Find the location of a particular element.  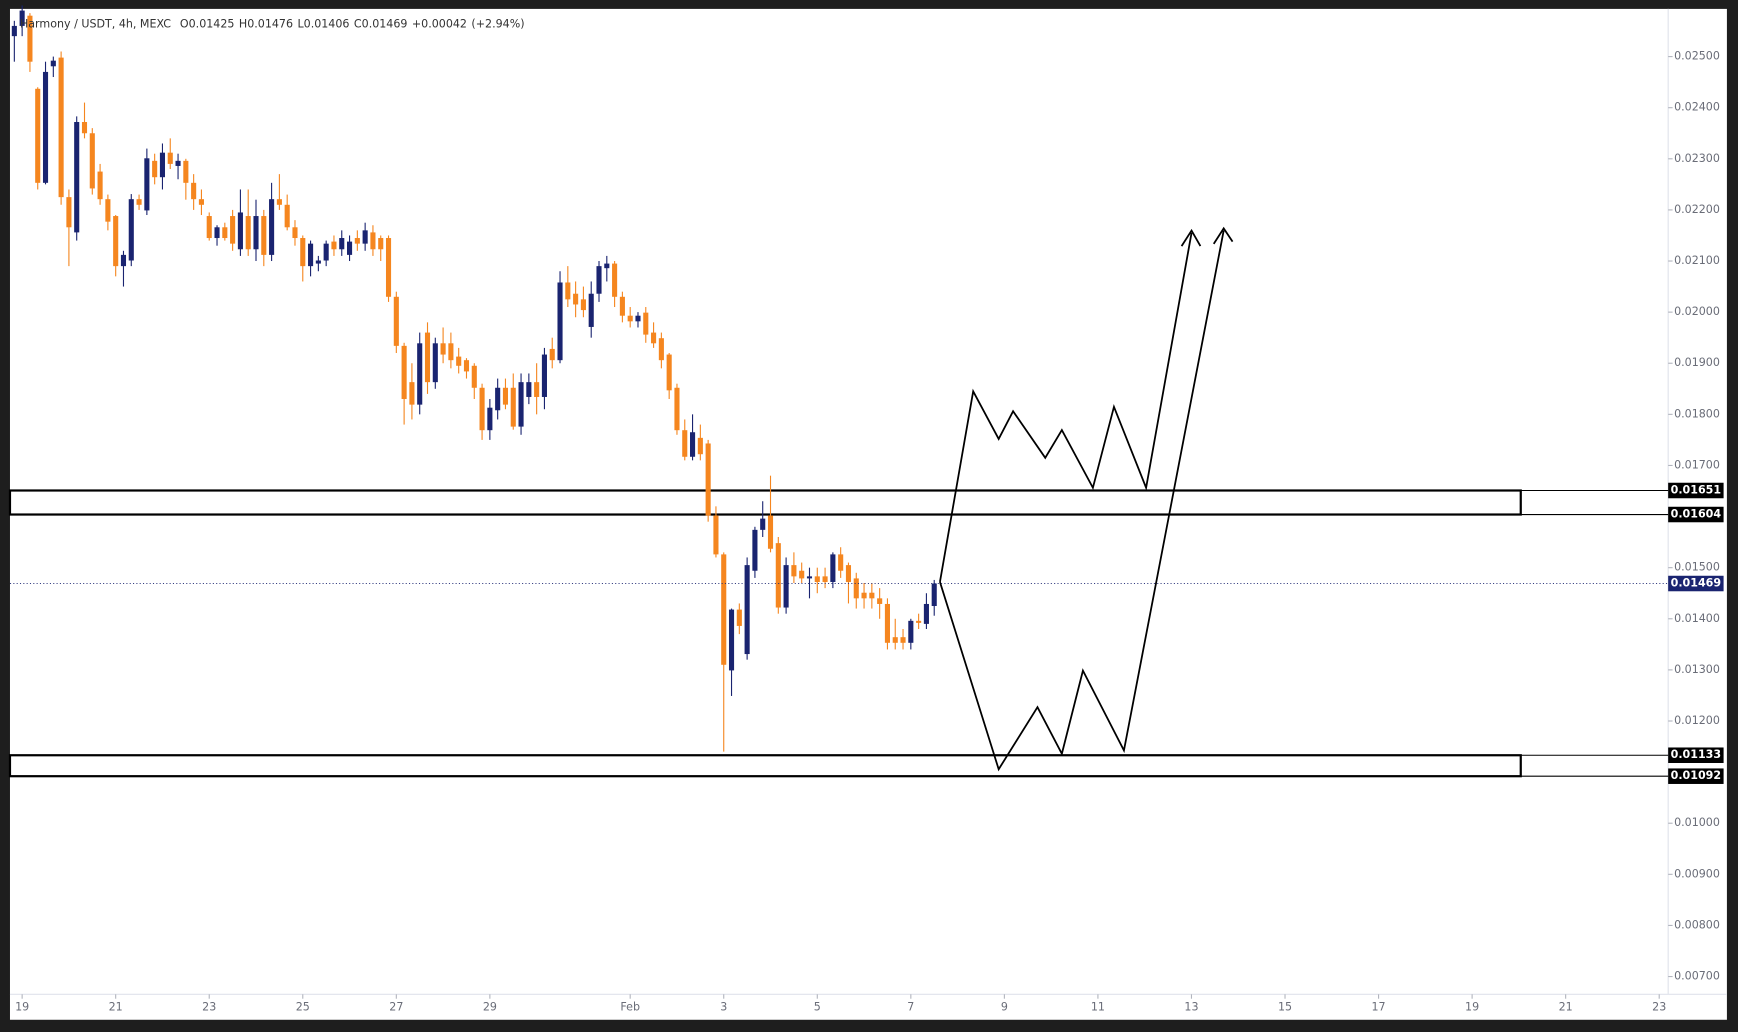

y-tick-label: 0.02200 is located at coordinates (1697, 209).